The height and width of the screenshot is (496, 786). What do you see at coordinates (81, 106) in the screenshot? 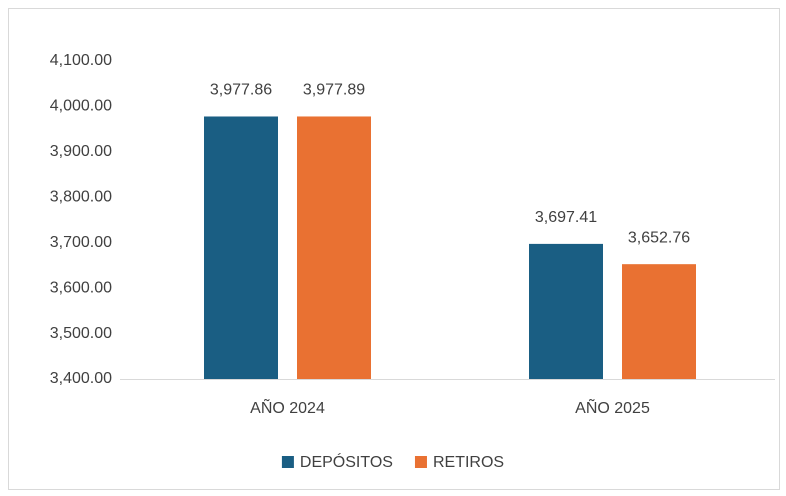
I see `y-tick-label: 4,000.00` at bounding box center [81, 106].